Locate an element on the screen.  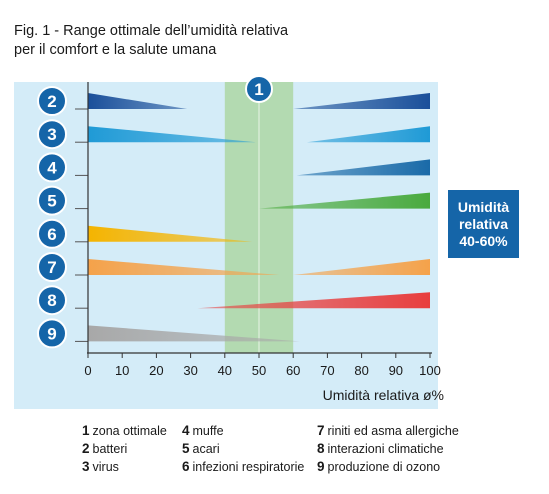
x-tick-label: 20 is located at coordinates (156, 370).